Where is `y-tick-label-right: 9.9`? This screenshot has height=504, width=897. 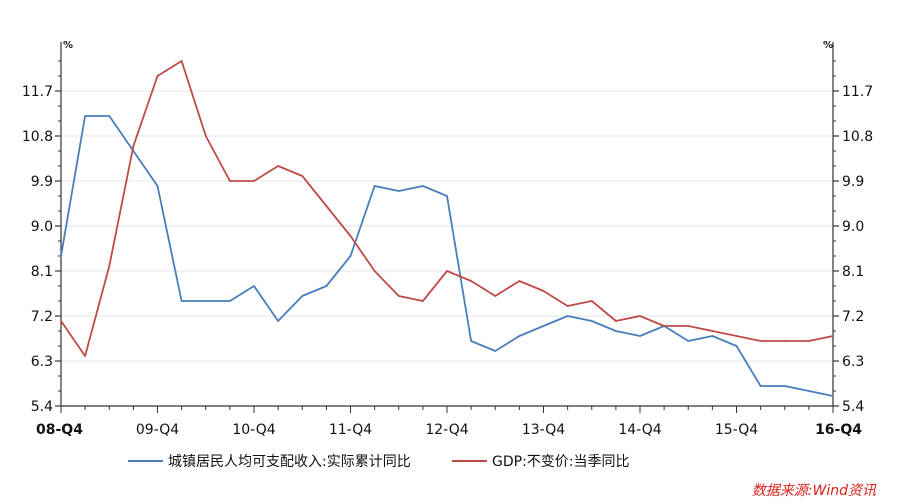 y-tick-label-right: 9.9 is located at coordinates (853, 182).